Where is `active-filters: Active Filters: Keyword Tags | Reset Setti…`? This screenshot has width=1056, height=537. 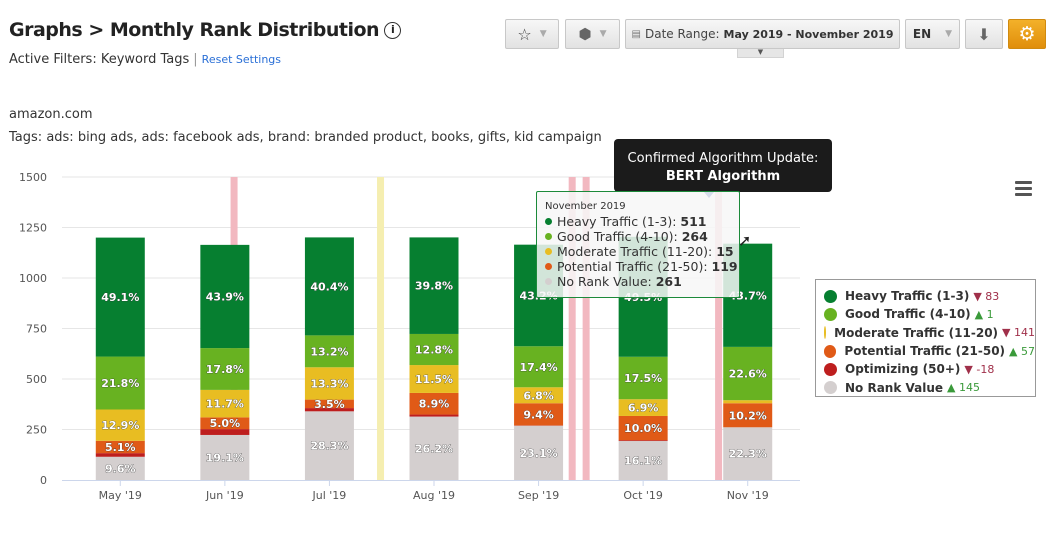
active-filters: Active Filters: Keyword Tags | Reset Setti… is located at coordinates (145, 59).